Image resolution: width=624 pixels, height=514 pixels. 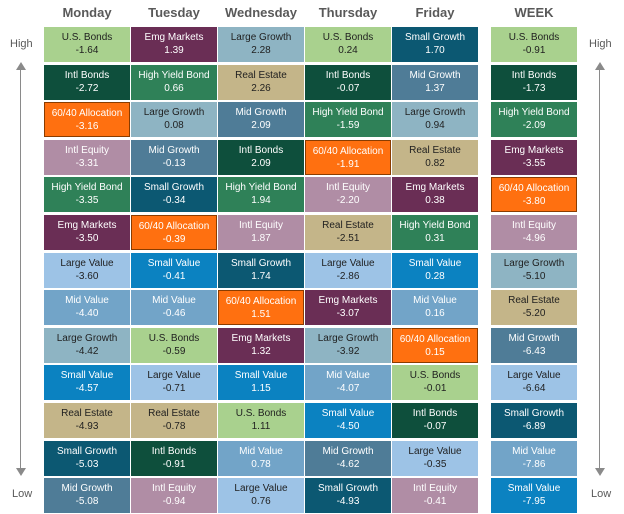 I want to click on quilt-cell: Emg Markets -3.07, so click(x=348, y=307).